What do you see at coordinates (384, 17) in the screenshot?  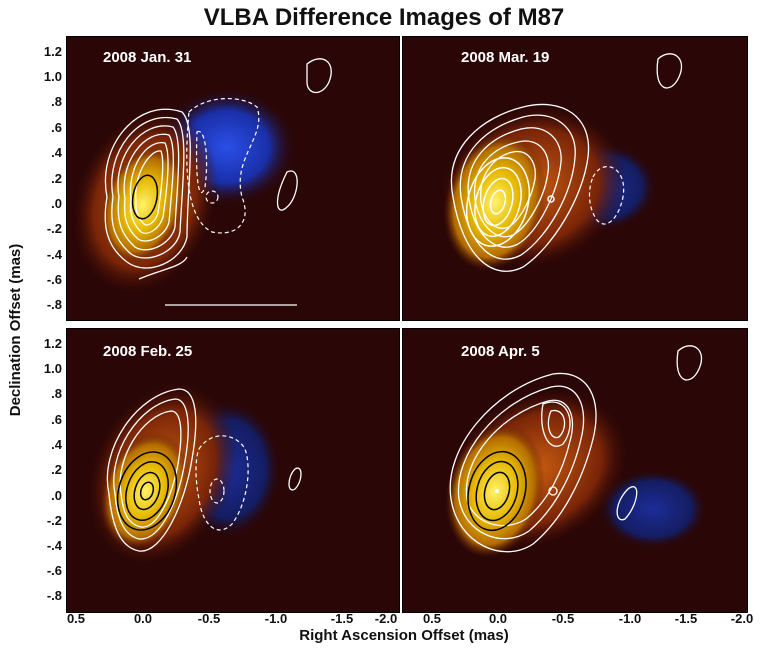 I see `figure-title: VLBA Difference Images of M87` at bounding box center [384, 17].